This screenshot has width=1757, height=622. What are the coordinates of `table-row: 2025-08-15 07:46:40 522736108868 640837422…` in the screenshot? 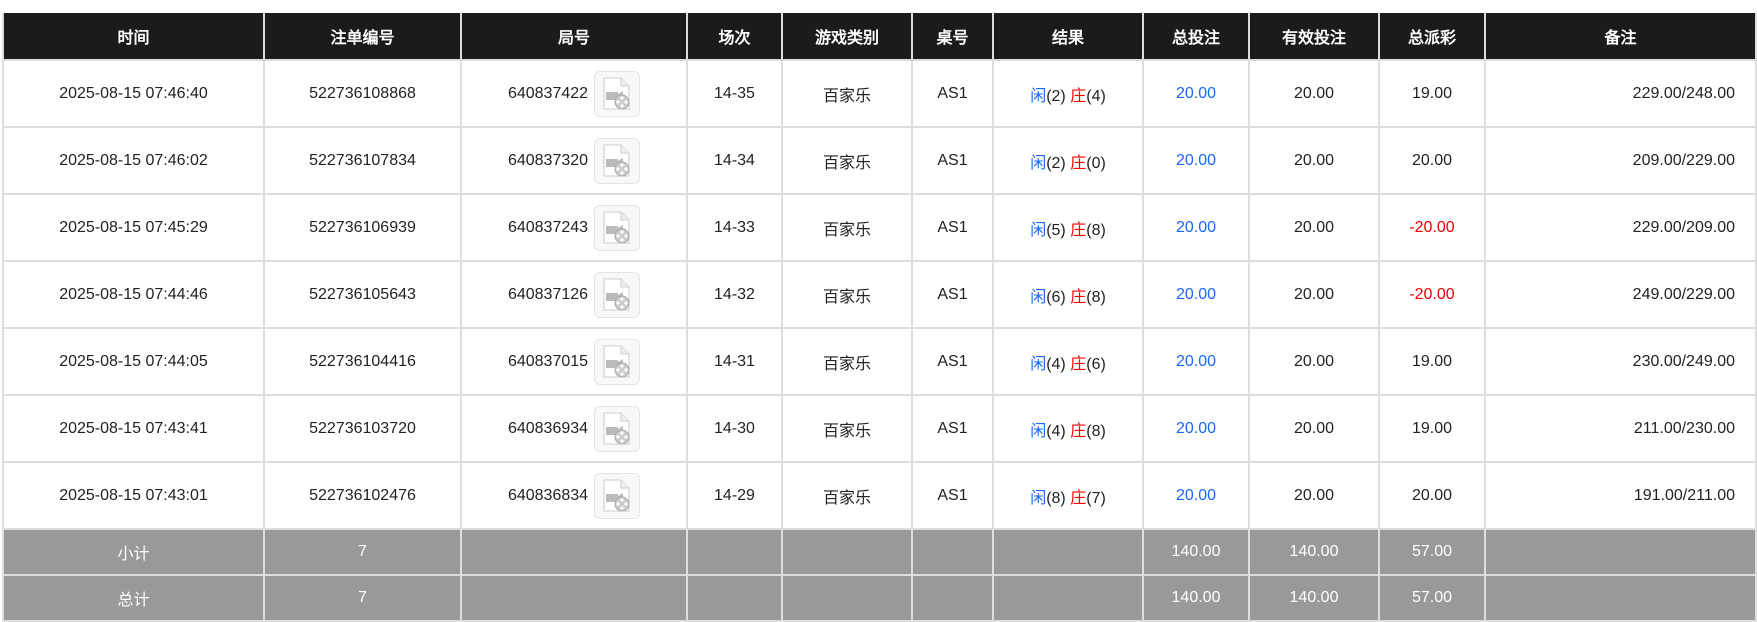 It's located at (879, 93).